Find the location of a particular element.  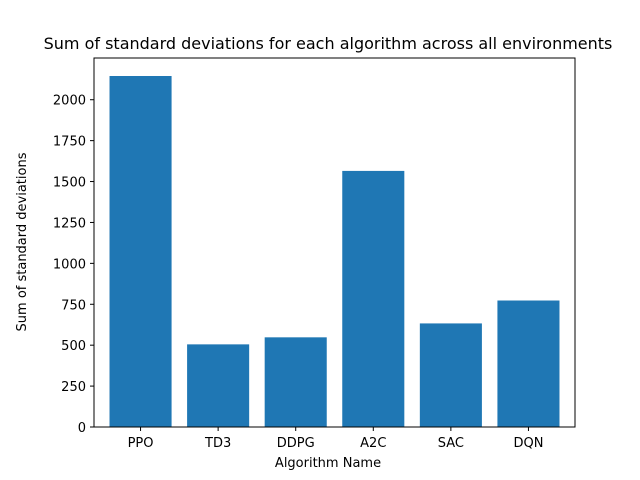

x-tick-label: TD3 is located at coordinates (217, 443).